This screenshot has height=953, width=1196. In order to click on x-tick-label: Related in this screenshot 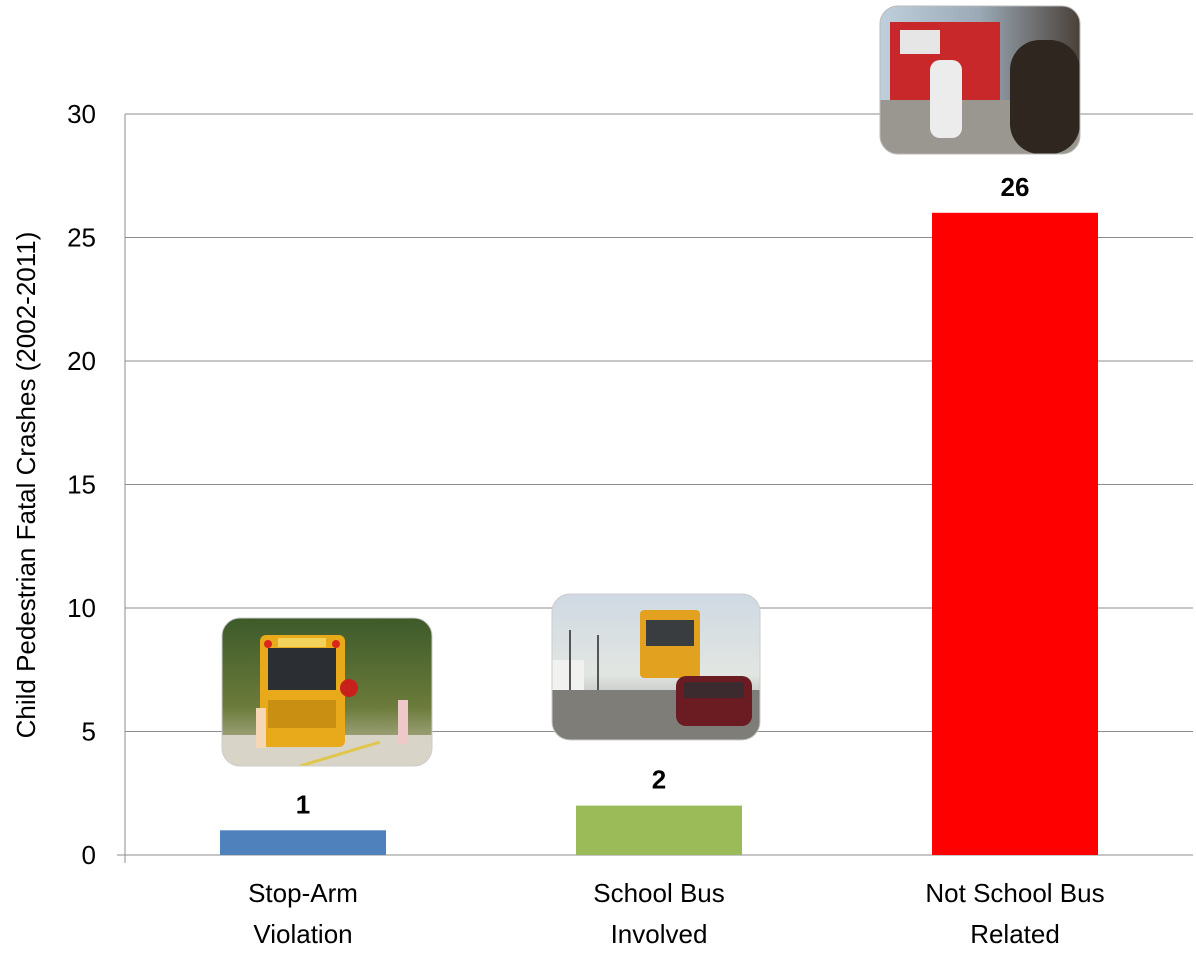, I will do `click(1015, 934)`.